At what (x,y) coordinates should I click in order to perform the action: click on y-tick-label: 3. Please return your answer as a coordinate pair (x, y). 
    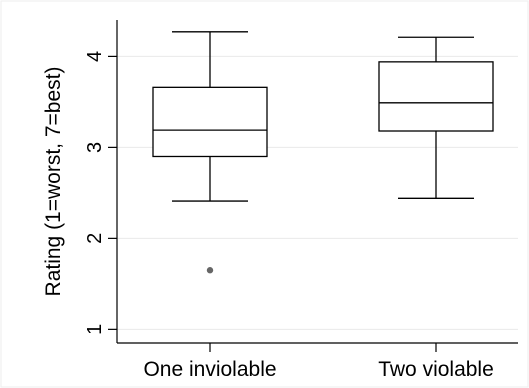
    Looking at the image, I should click on (95, 147).